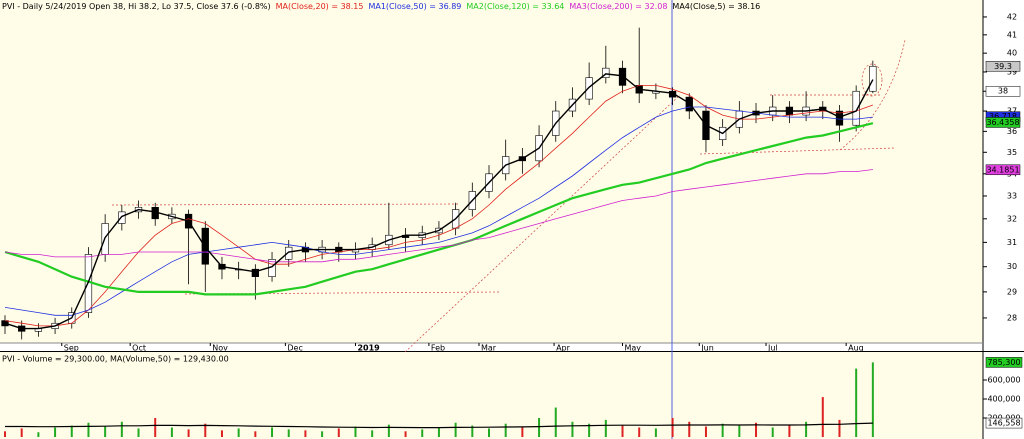 The width and height of the screenshot is (1024, 439). What do you see at coordinates (71, 348) in the screenshot?
I see `x-tick-label: Sep` at bounding box center [71, 348].